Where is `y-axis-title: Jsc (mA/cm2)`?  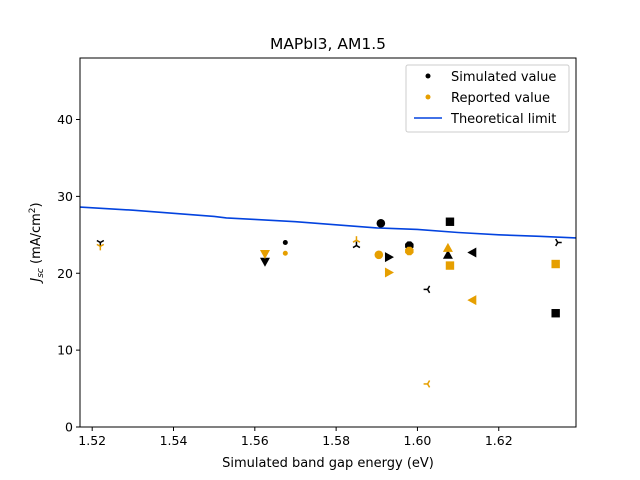 y-axis-title: Jsc (mA/cm2) is located at coordinates (37, 243).